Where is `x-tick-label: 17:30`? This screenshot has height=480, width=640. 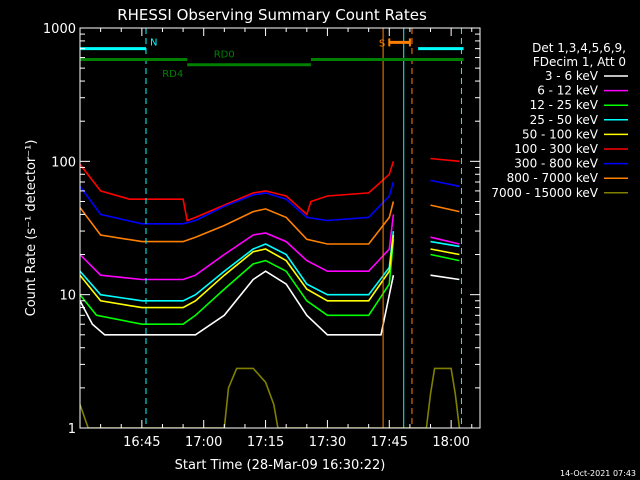
x-tick-label: 17:30 is located at coordinates (327, 442).